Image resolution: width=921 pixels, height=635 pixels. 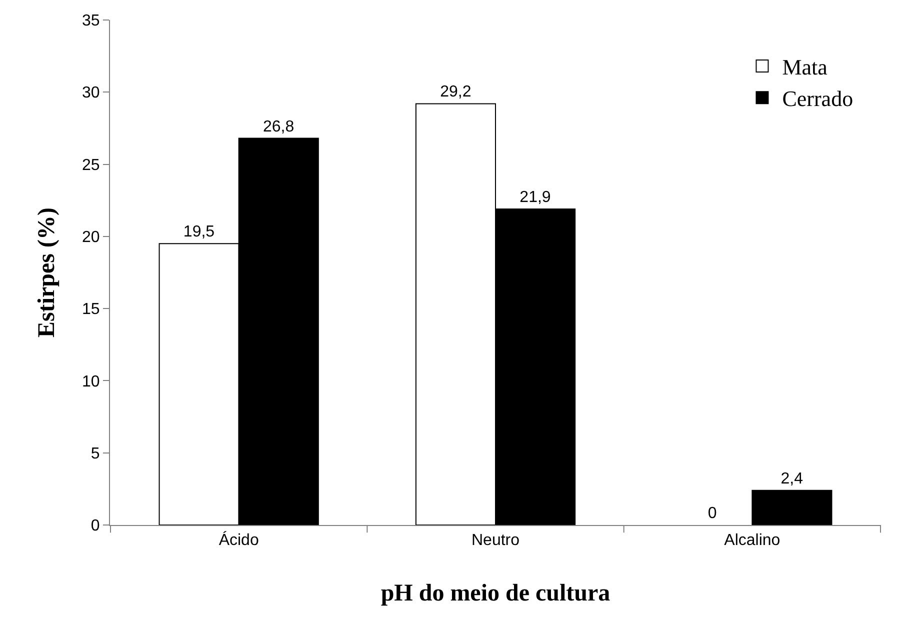 What do you see at coordinates (535, 197) in the screenshot?
I see `data-label: 21,9` at bounding box center [535, 197].